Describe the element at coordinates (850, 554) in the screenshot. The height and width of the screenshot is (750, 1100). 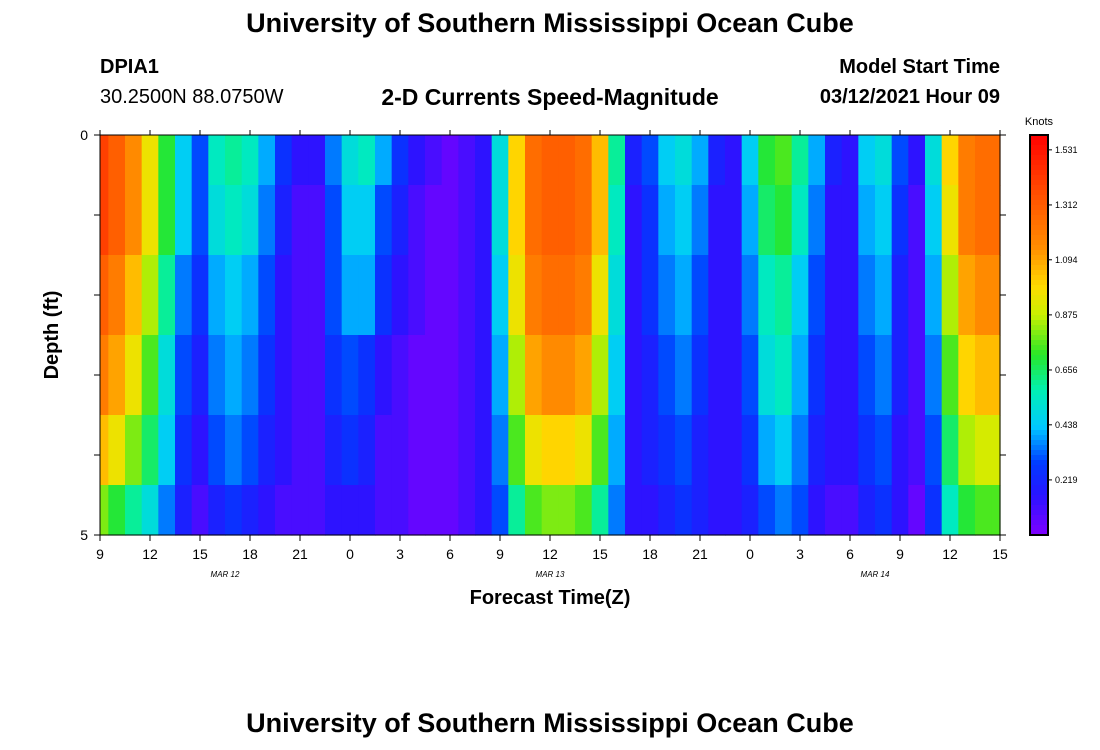
I see `x-tick-label: 6` at that location.